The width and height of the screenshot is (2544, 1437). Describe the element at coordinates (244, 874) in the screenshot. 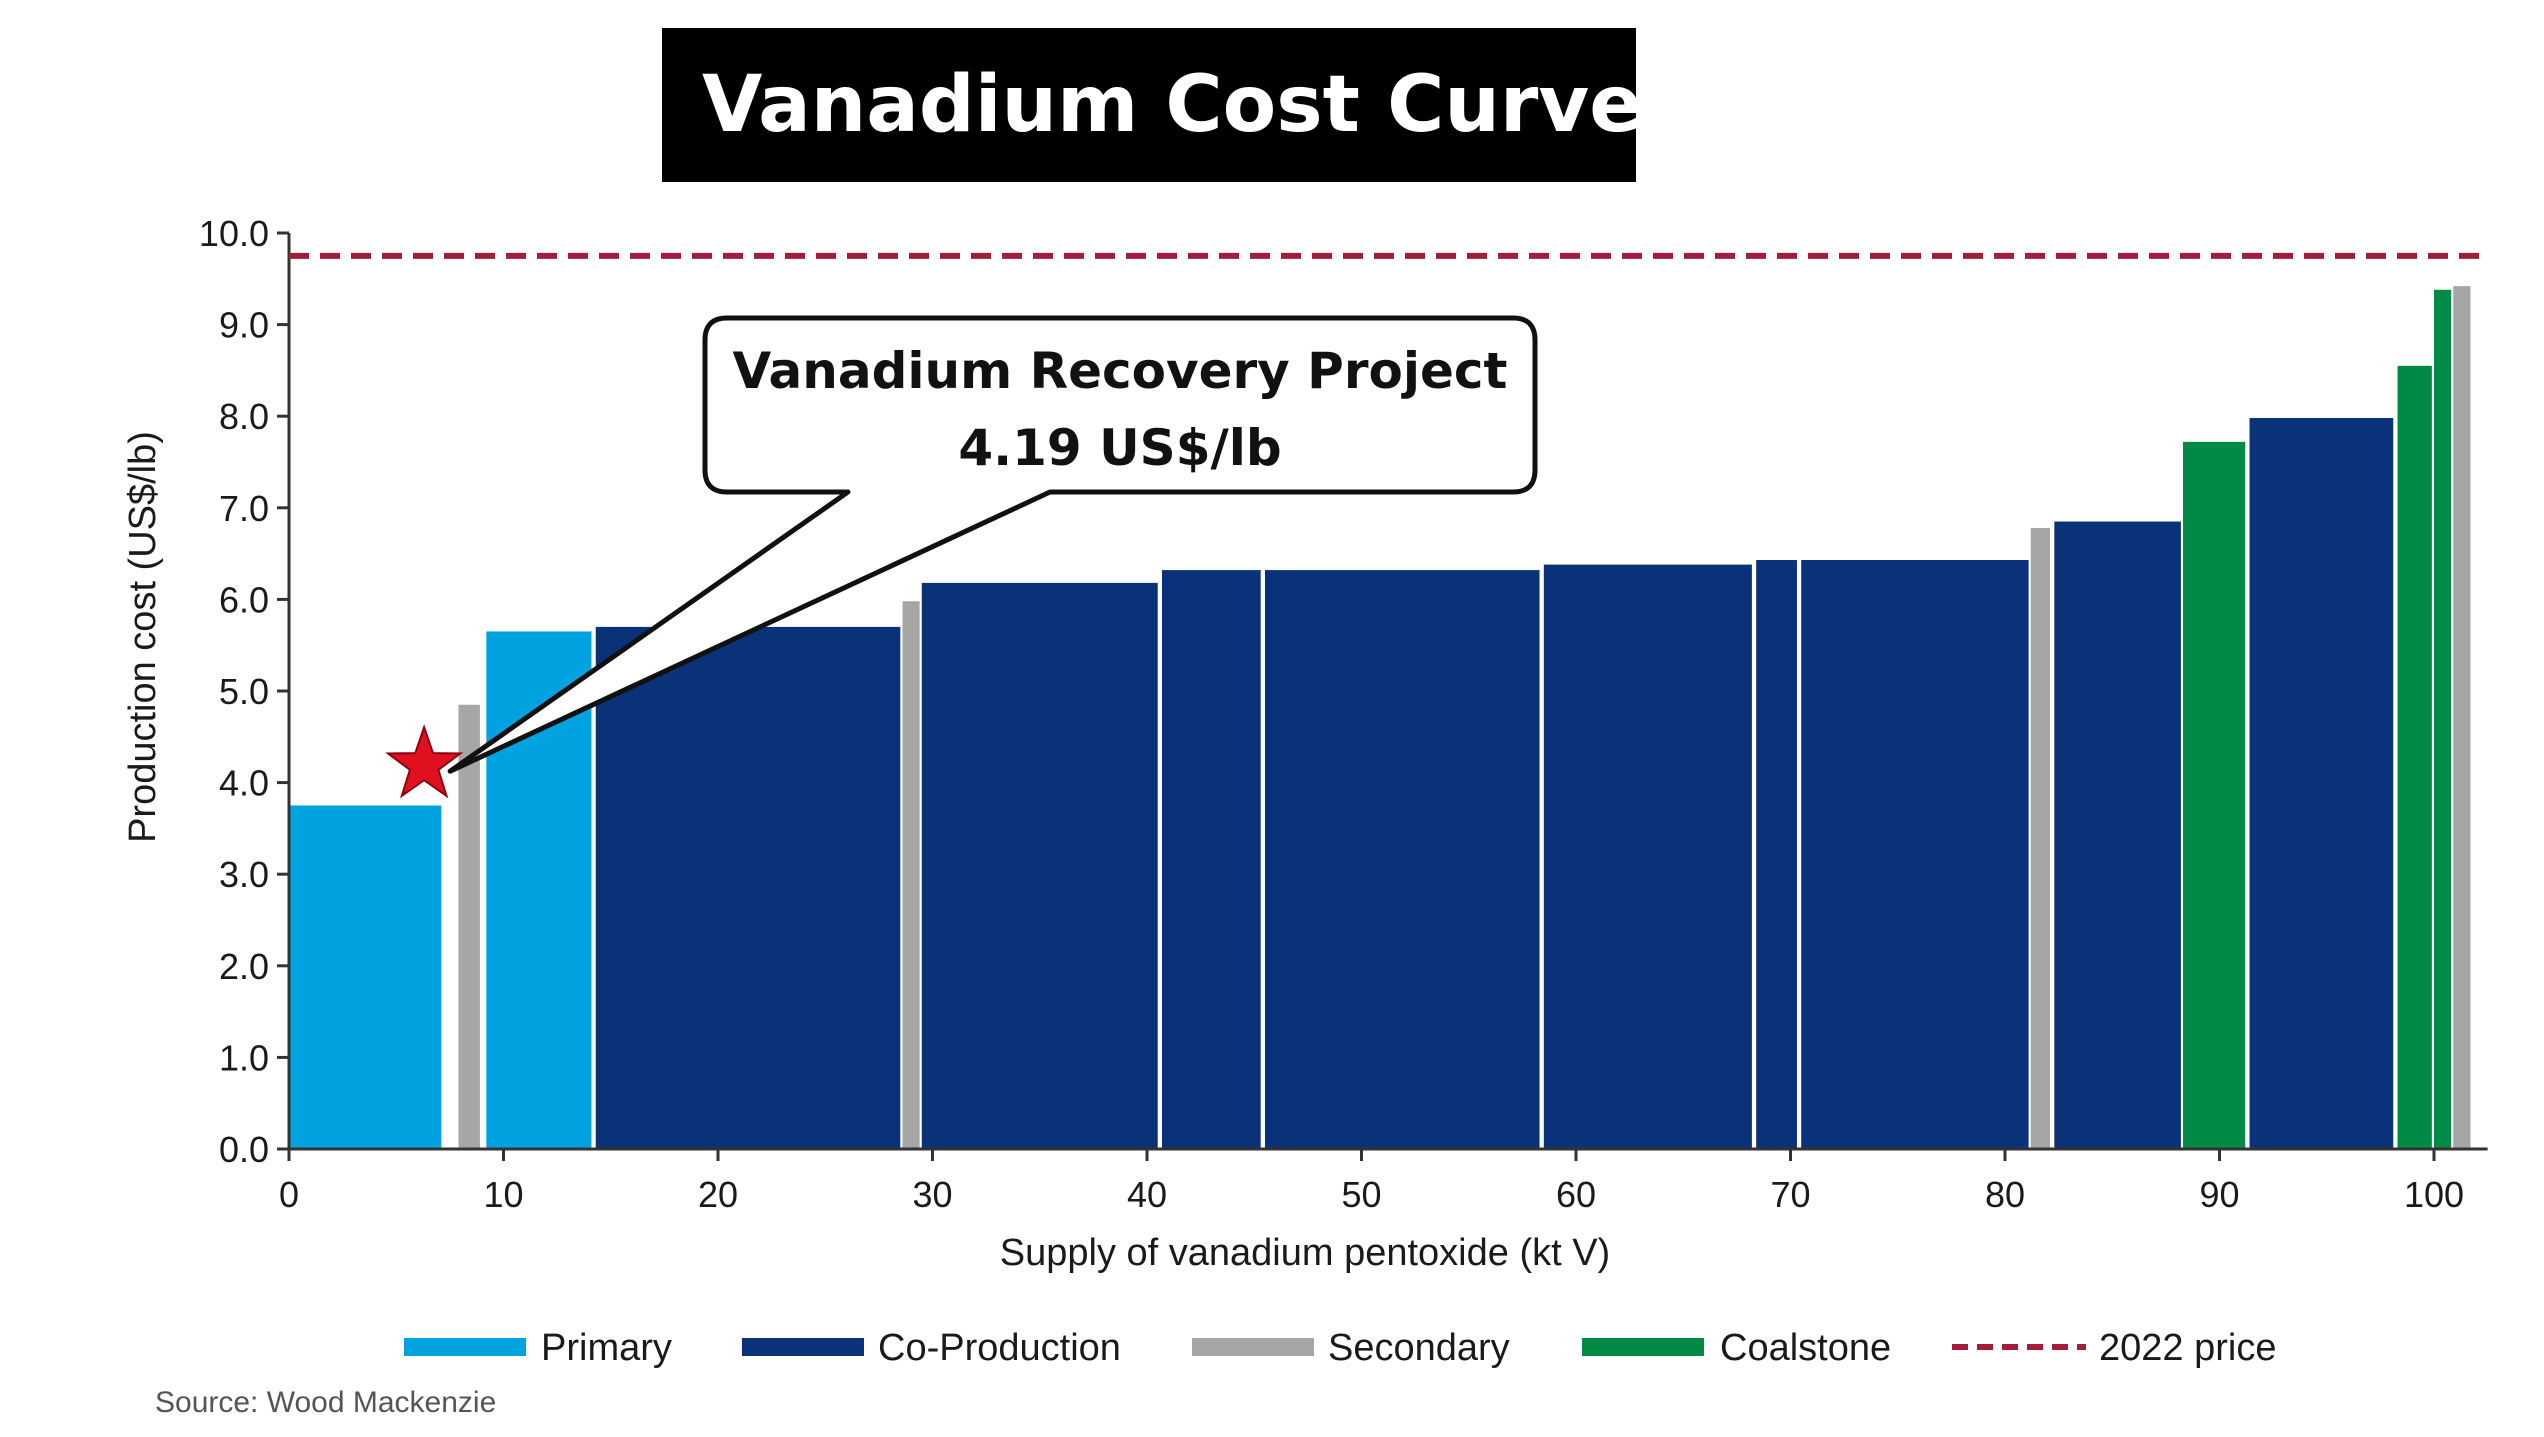

I see `y-tick-label: 3.0` at that location.